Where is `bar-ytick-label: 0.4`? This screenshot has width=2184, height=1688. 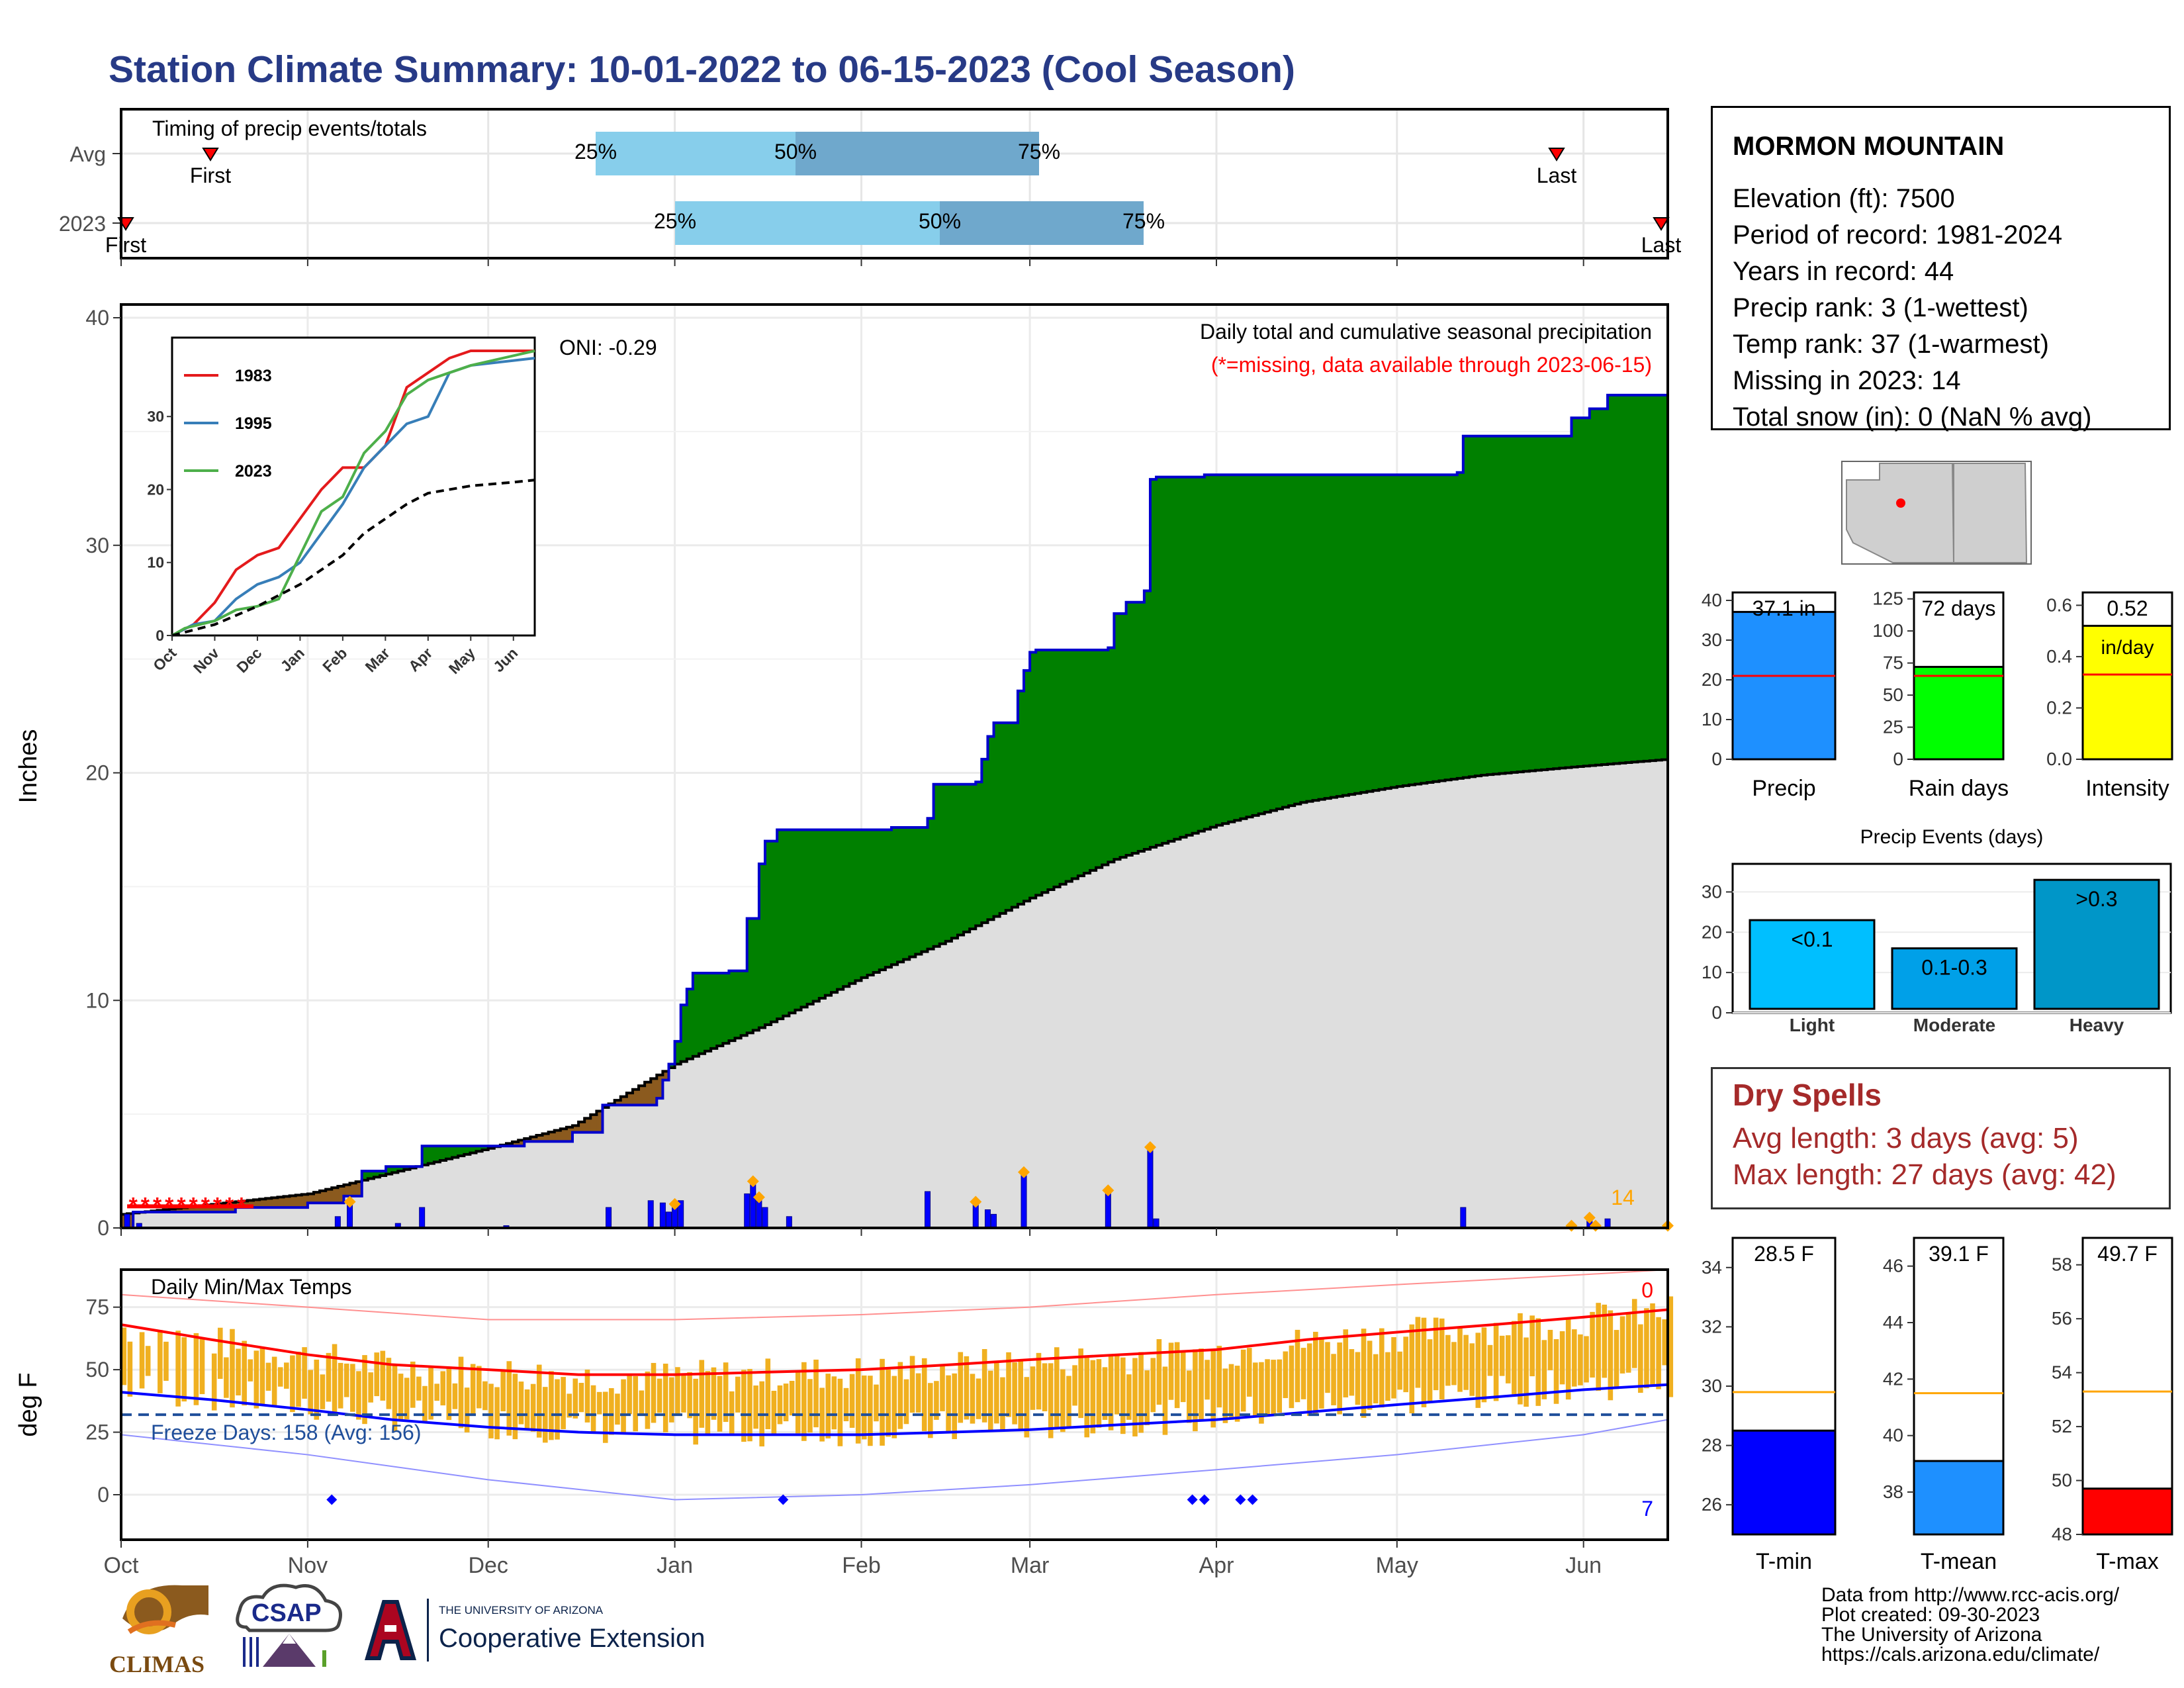 bar-ytick-label: 0.4 is located at coordinates (2059, 656).